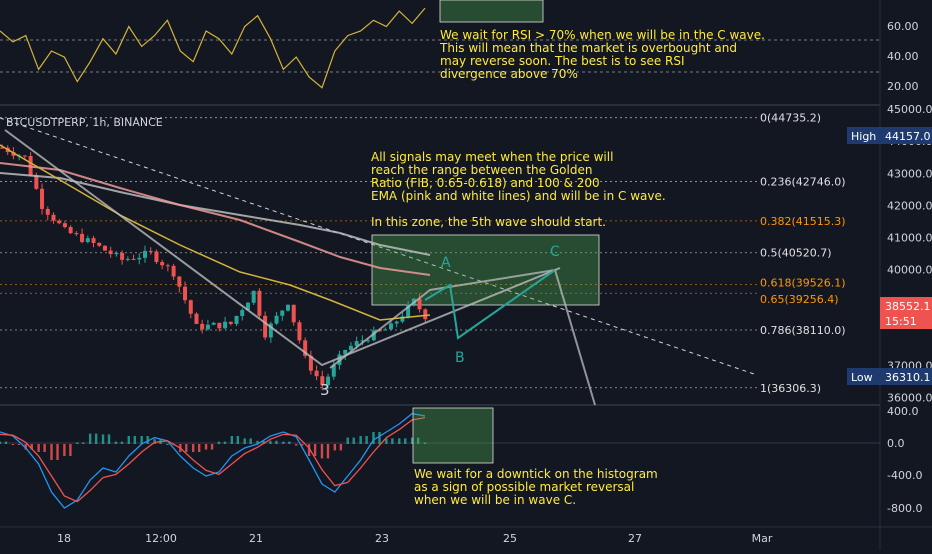 Image resolution: width=932 pixels, height=554 pixels. I want to click on time-tick-label: Mar, so click(762, 538).